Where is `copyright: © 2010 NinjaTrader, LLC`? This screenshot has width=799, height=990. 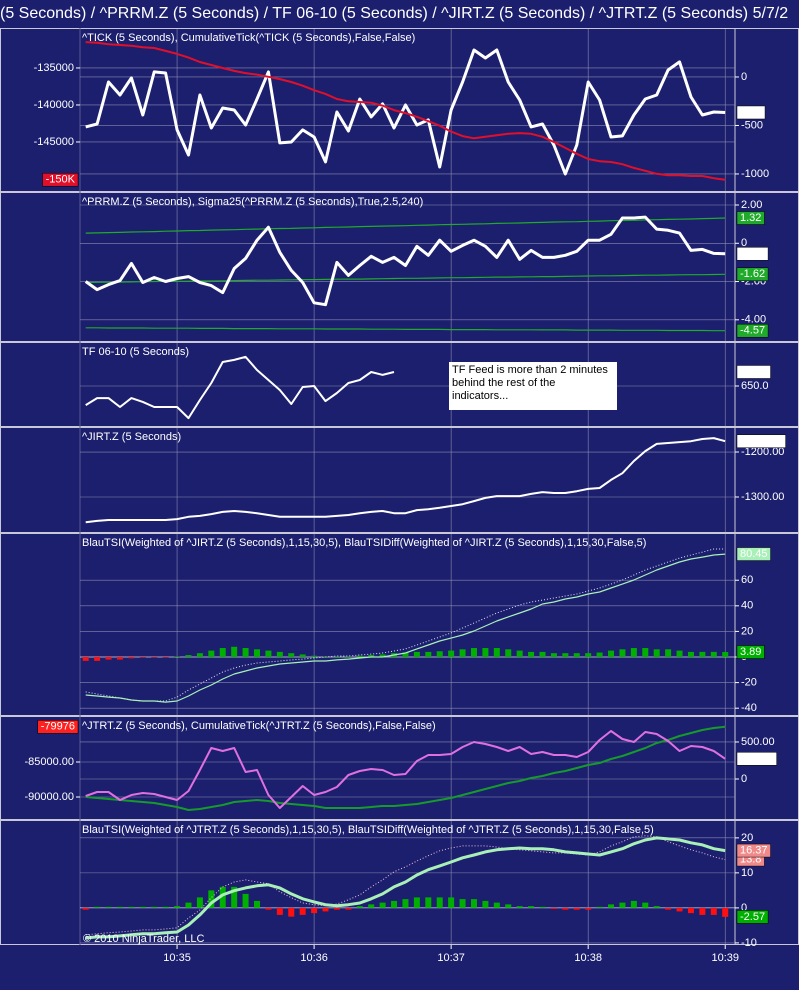
copyright: © 2010 NinjaTrader, LLC is located at coordinates (143, 939).